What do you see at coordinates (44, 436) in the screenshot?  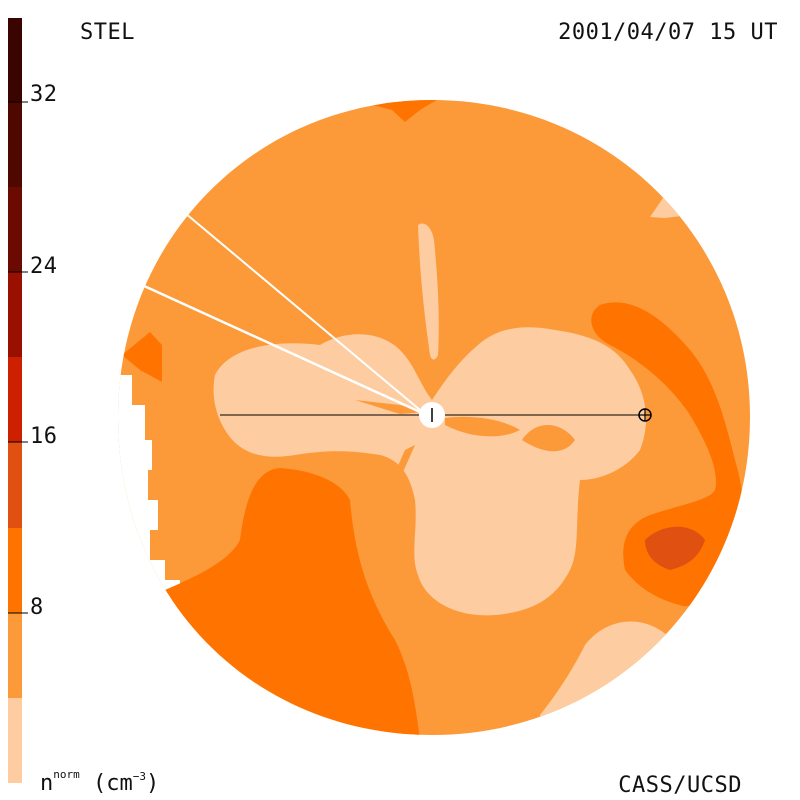 I see `scale-tick-label-16: 16` at bounding box center [44, 436].